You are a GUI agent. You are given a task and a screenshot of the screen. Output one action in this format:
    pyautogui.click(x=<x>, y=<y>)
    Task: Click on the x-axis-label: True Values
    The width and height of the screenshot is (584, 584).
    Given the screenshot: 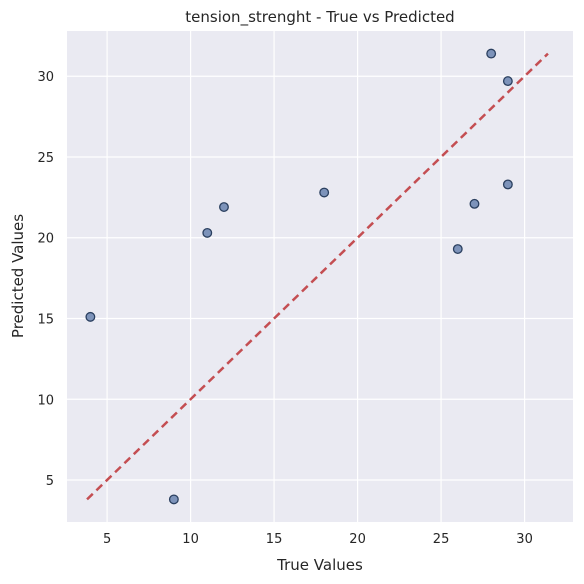 What is the action you would take?
    pyautogui.click(x=319, y=565)
    